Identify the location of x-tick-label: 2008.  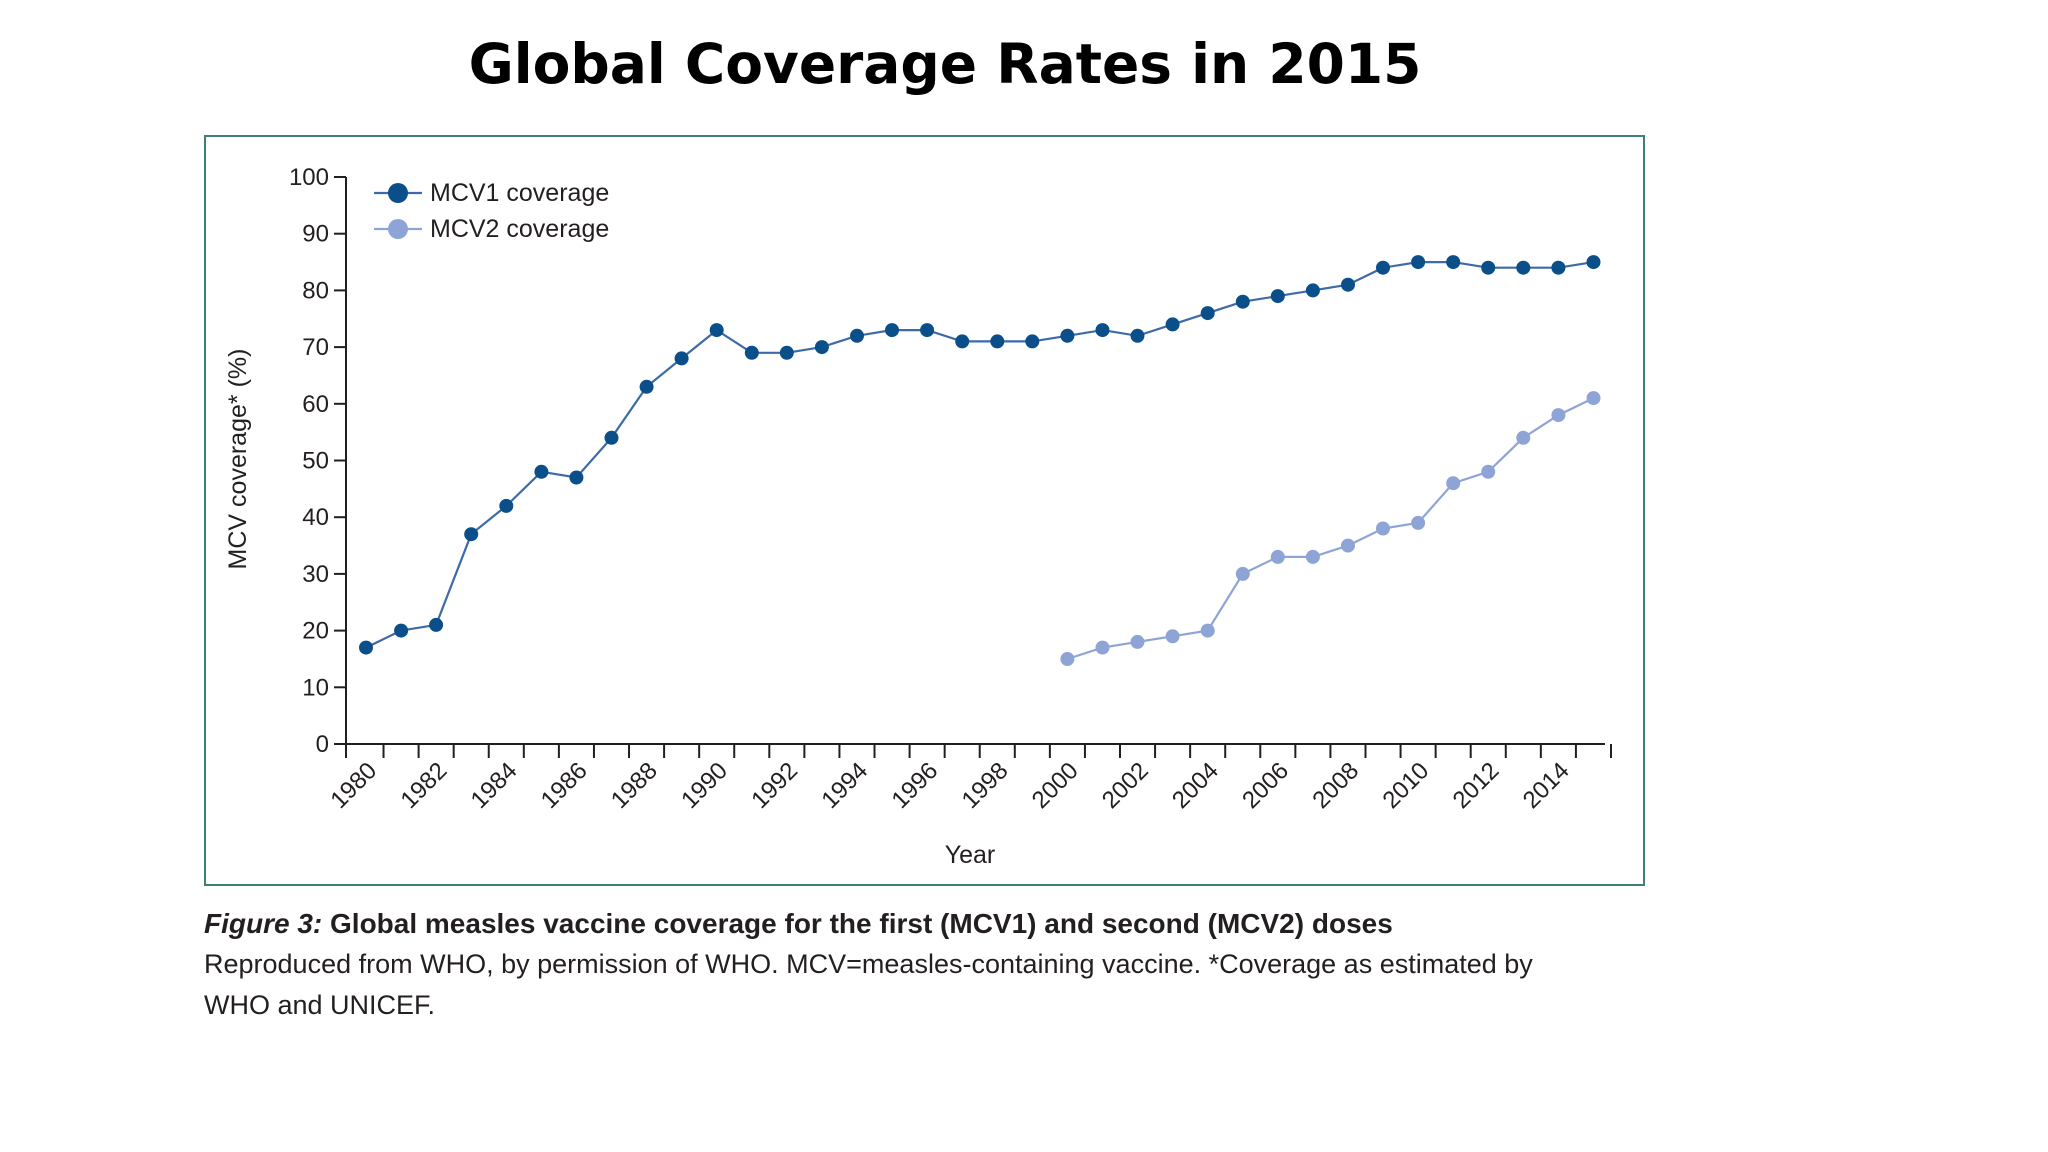
(1335, 785).